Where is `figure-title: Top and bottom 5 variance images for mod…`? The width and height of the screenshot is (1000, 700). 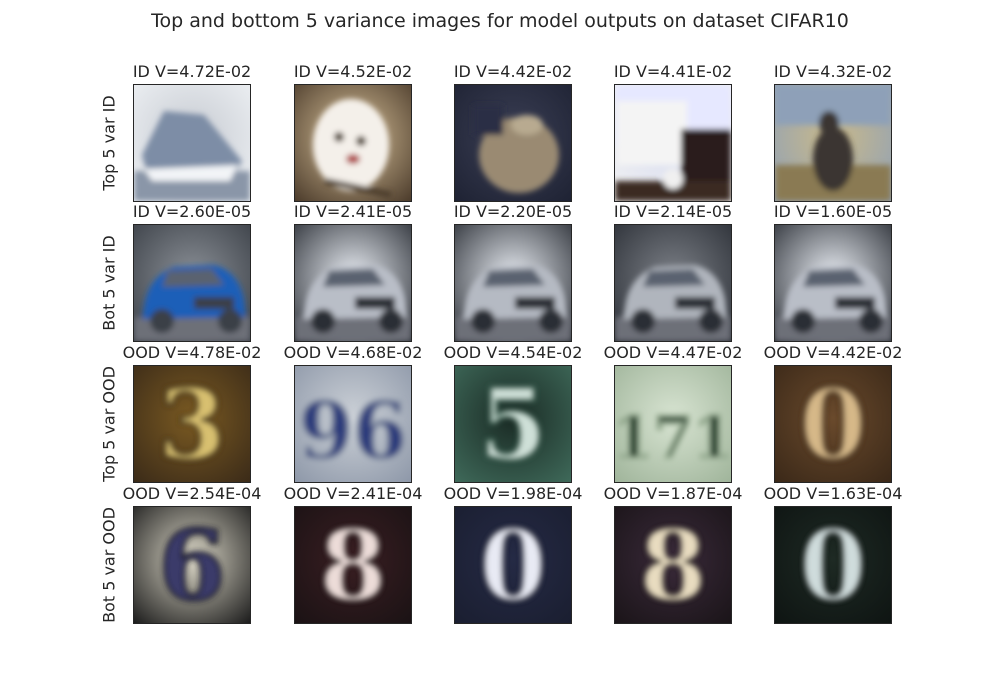
figure-title: Top and bottom 5 variance images for mod… is located at coordinates (500, 21).